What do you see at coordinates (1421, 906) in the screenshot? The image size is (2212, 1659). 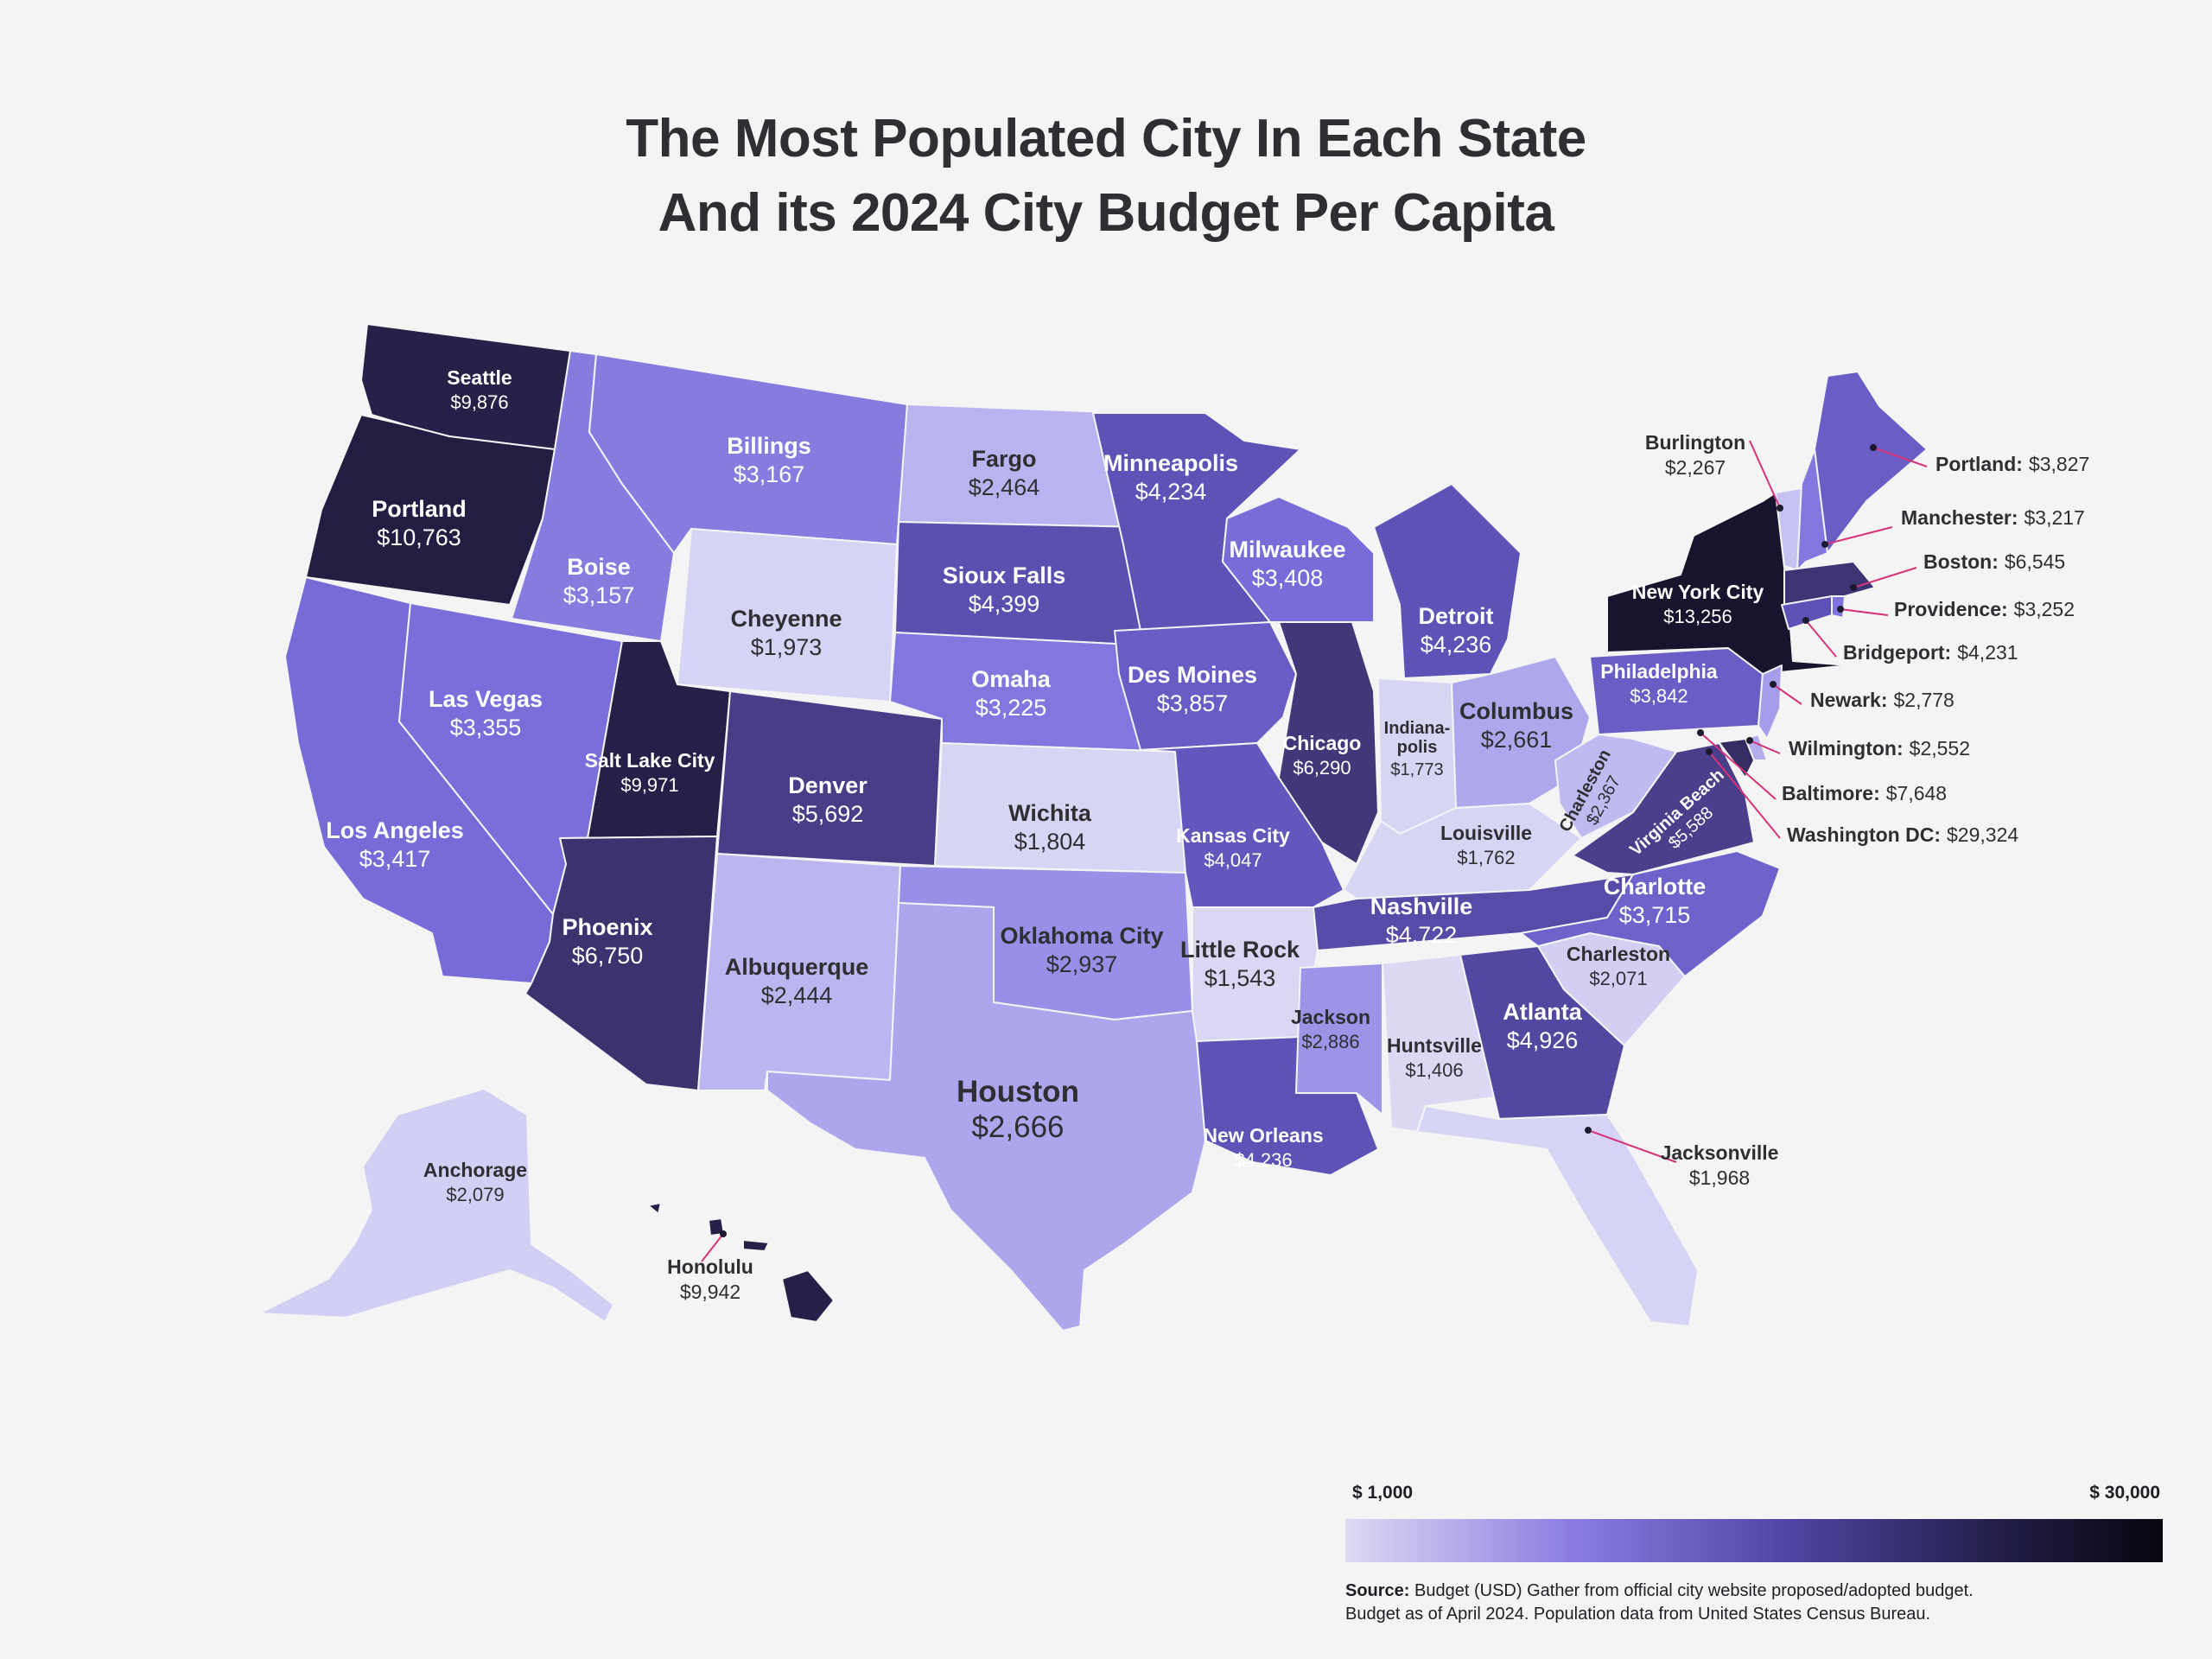 I see `city-name-tn: Nashville` at bounding box center [1421, 906].